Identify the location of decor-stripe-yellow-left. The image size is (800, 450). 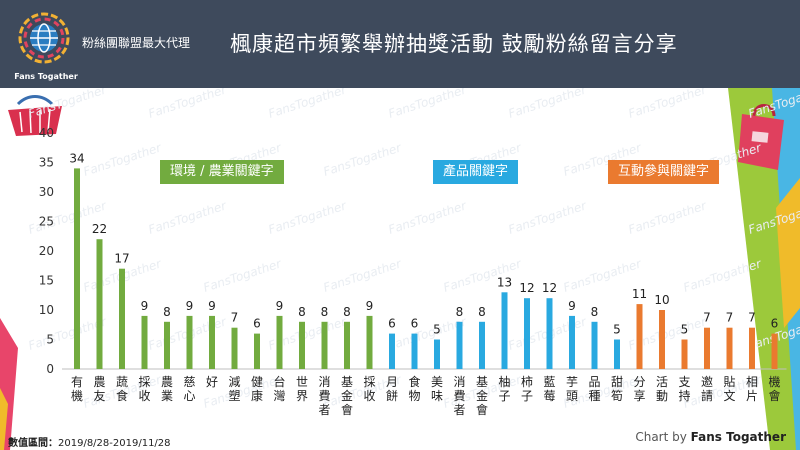
(4, 419).